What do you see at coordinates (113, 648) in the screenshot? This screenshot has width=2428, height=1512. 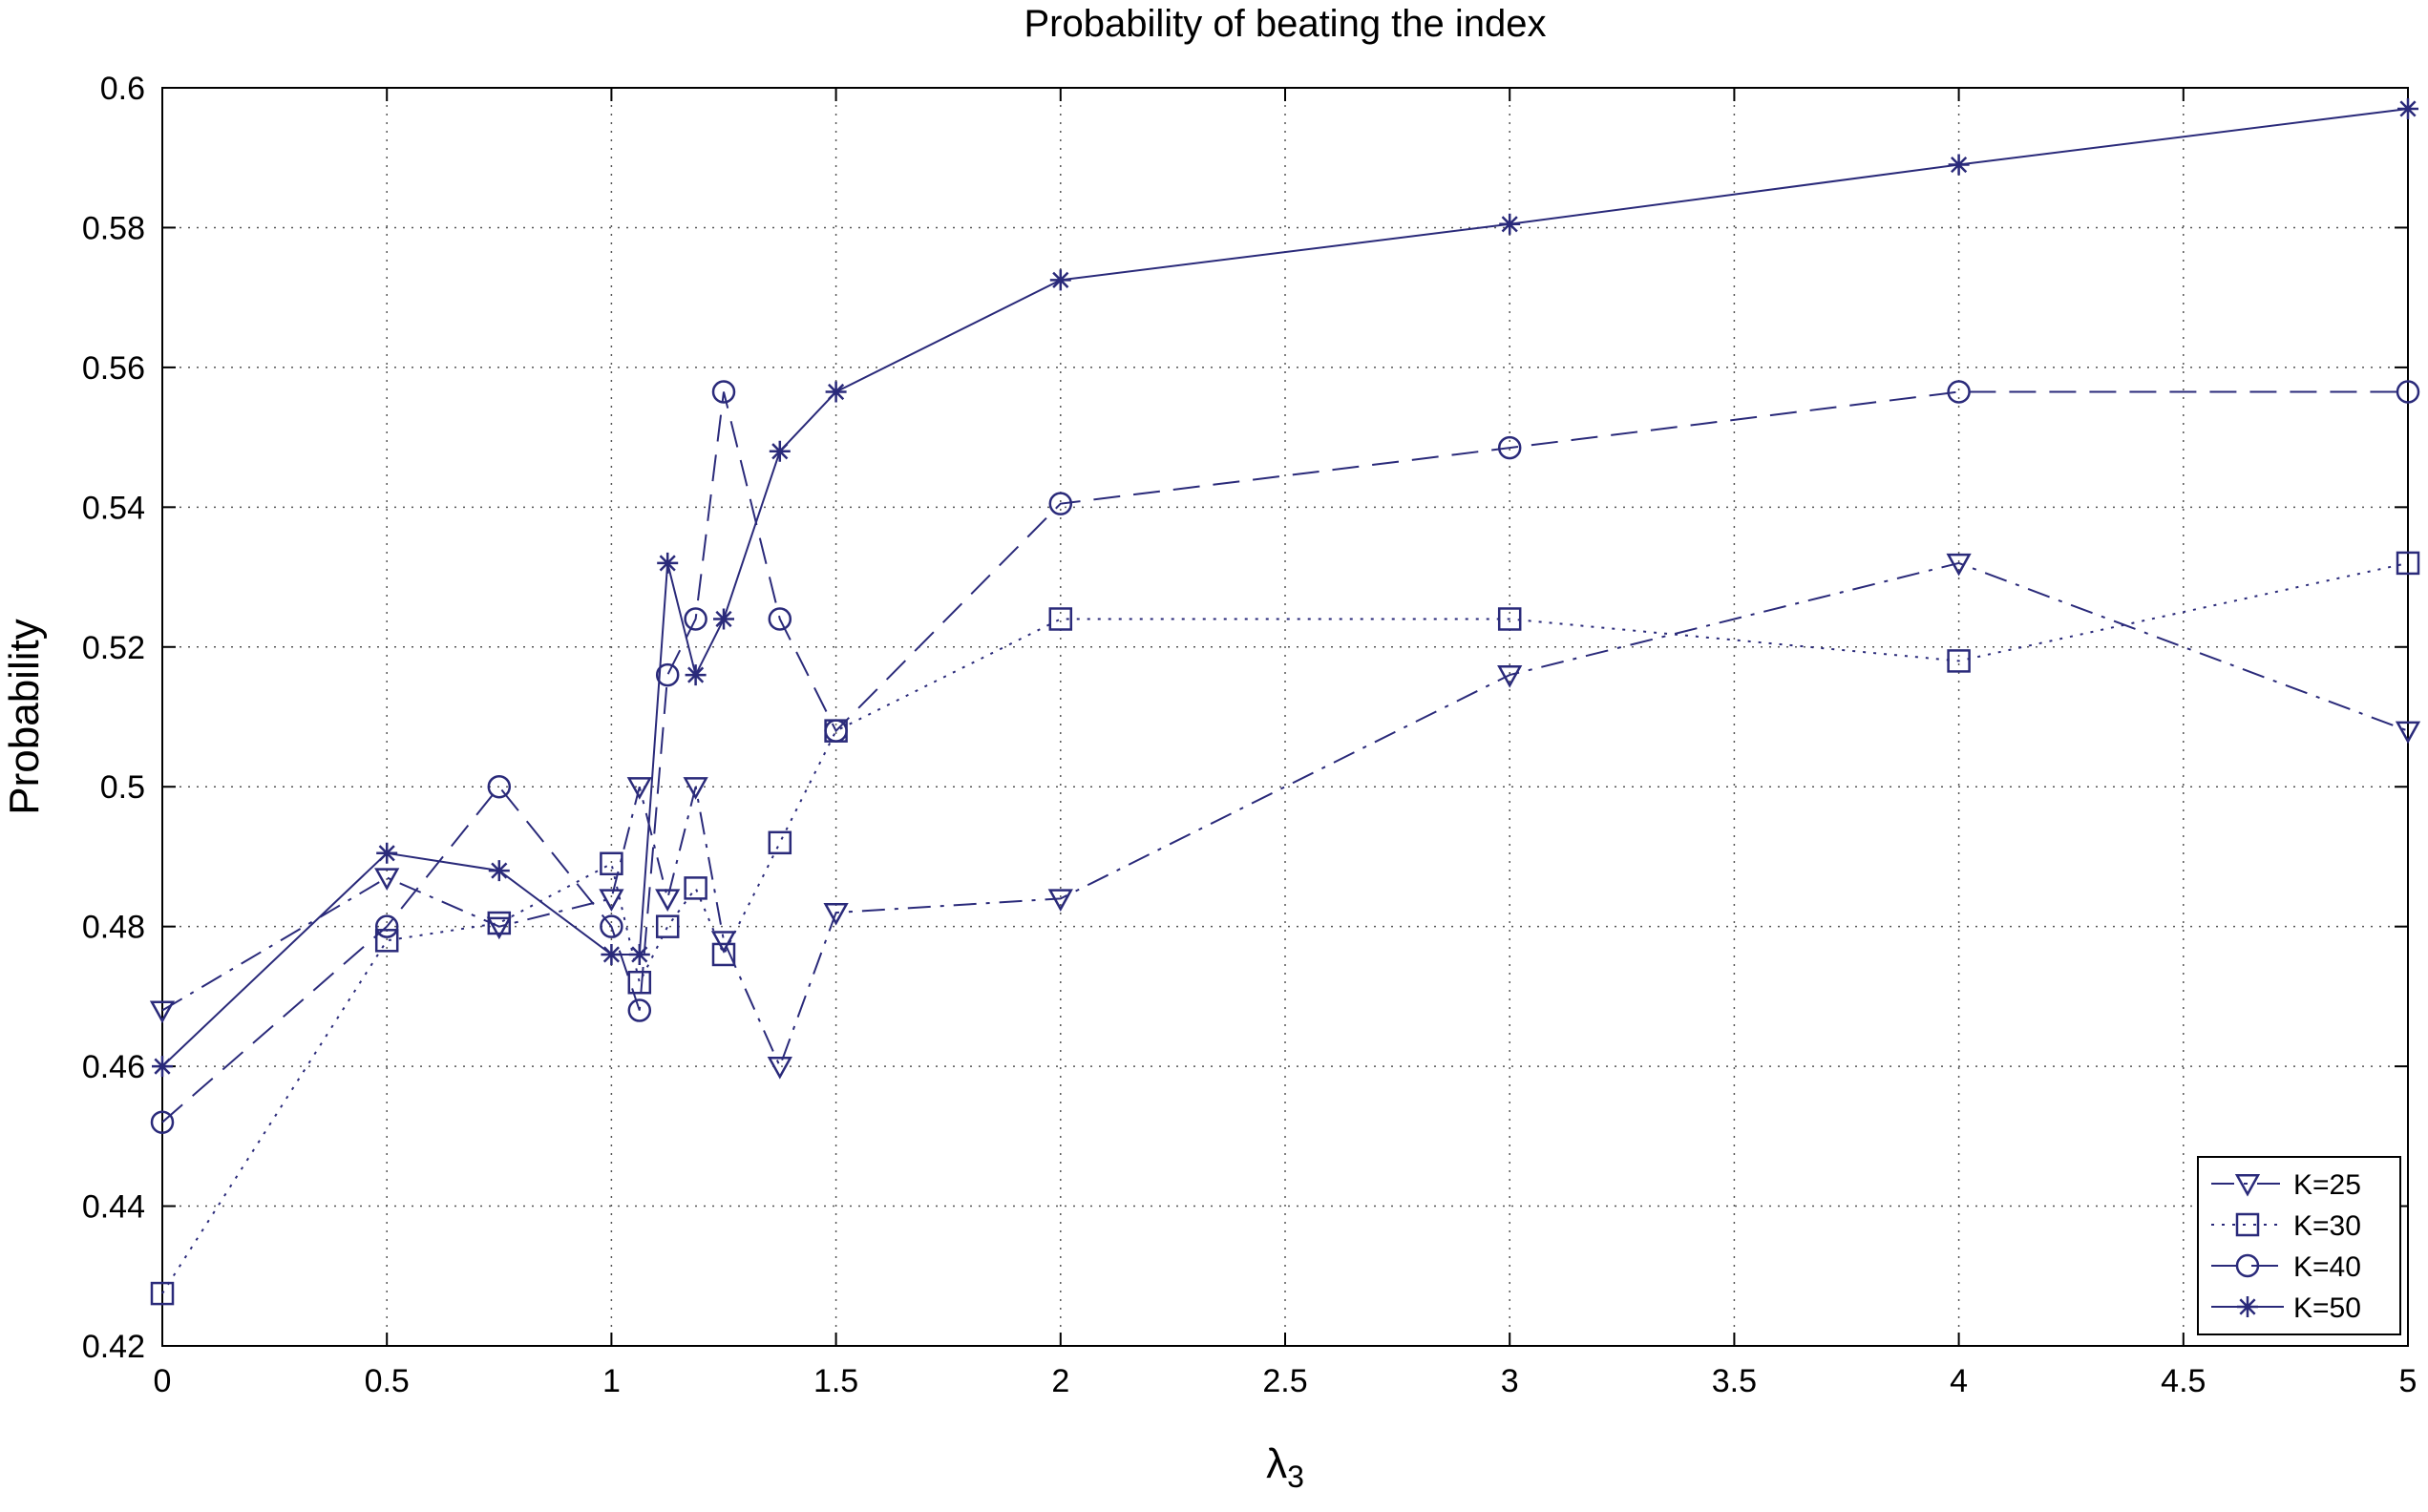 I see `y-tick-label: 0.52` at bounding box center [113, 648].